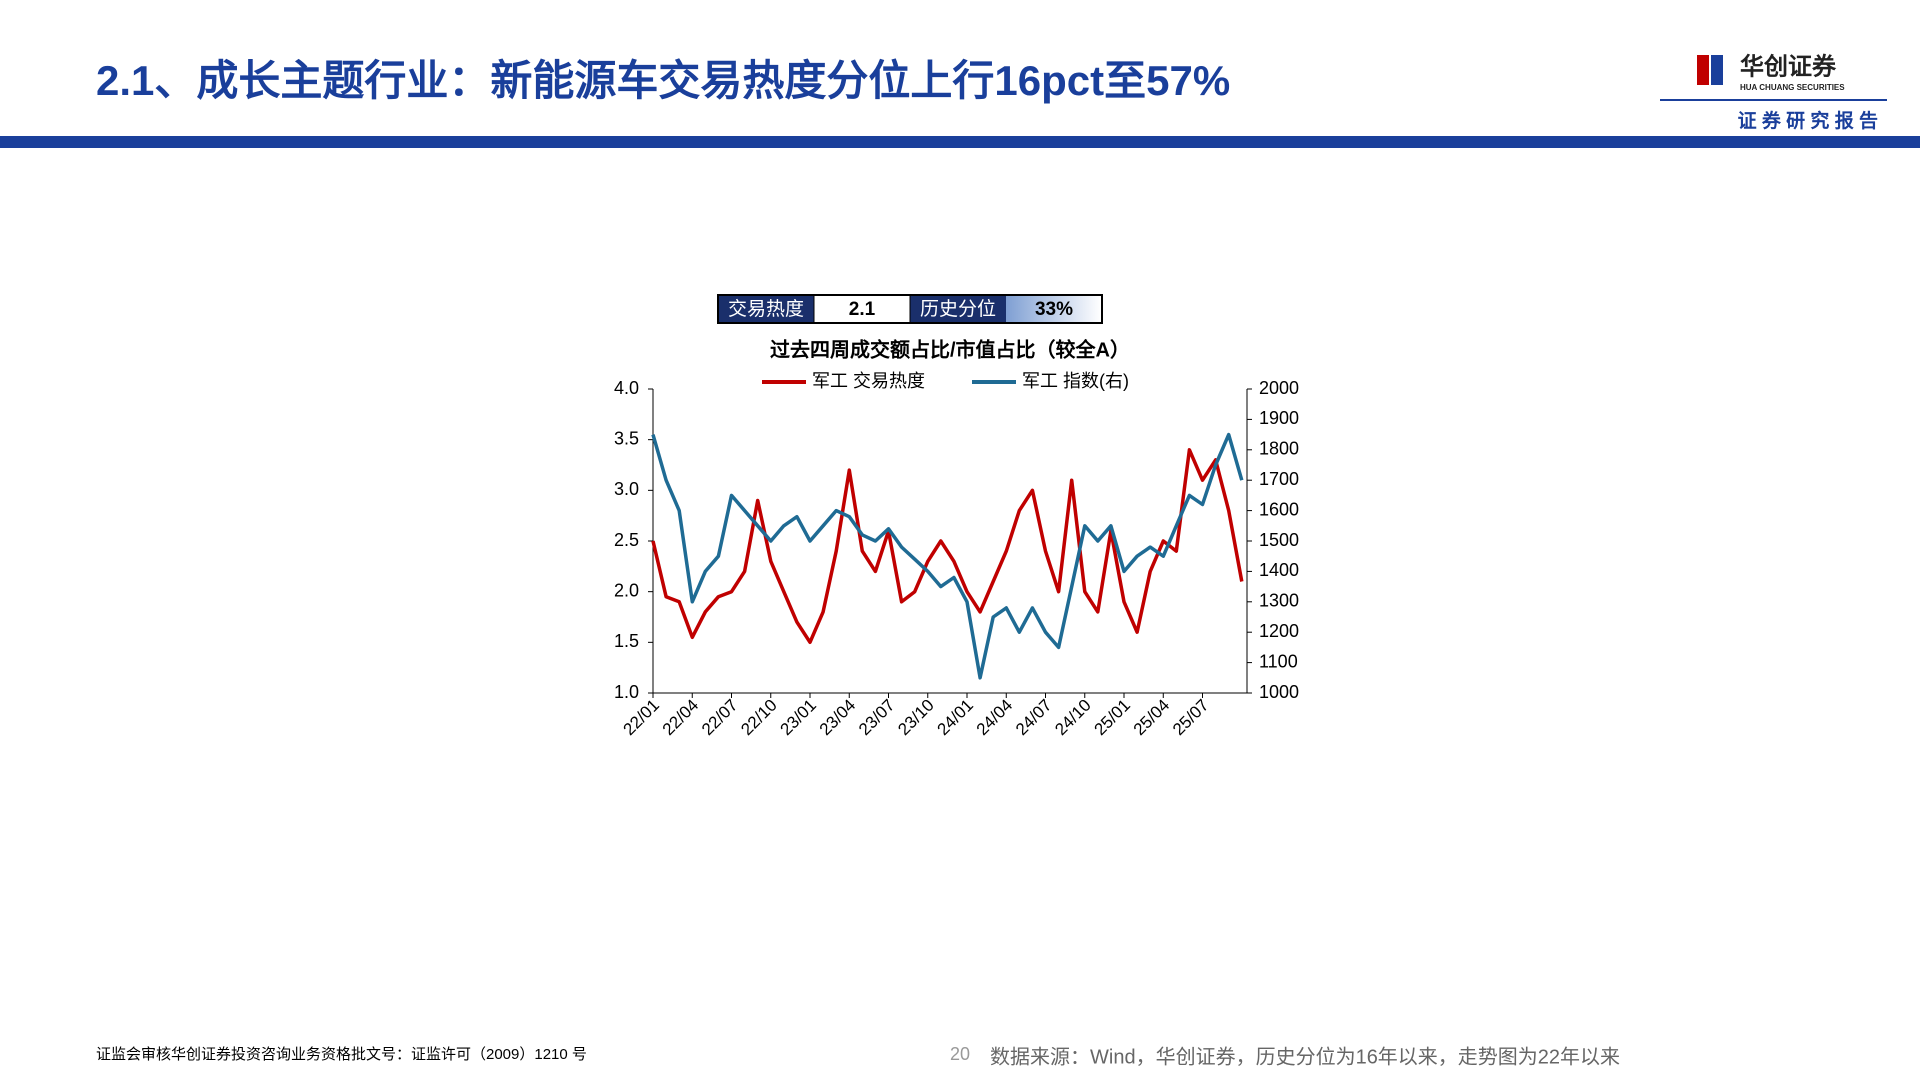 The image size is (1920, 1080). I want to click on source-note: 数据来源：Wind，华创证券，历史分位为16年以来，走势图为22年以来, so click(1305, 1056).